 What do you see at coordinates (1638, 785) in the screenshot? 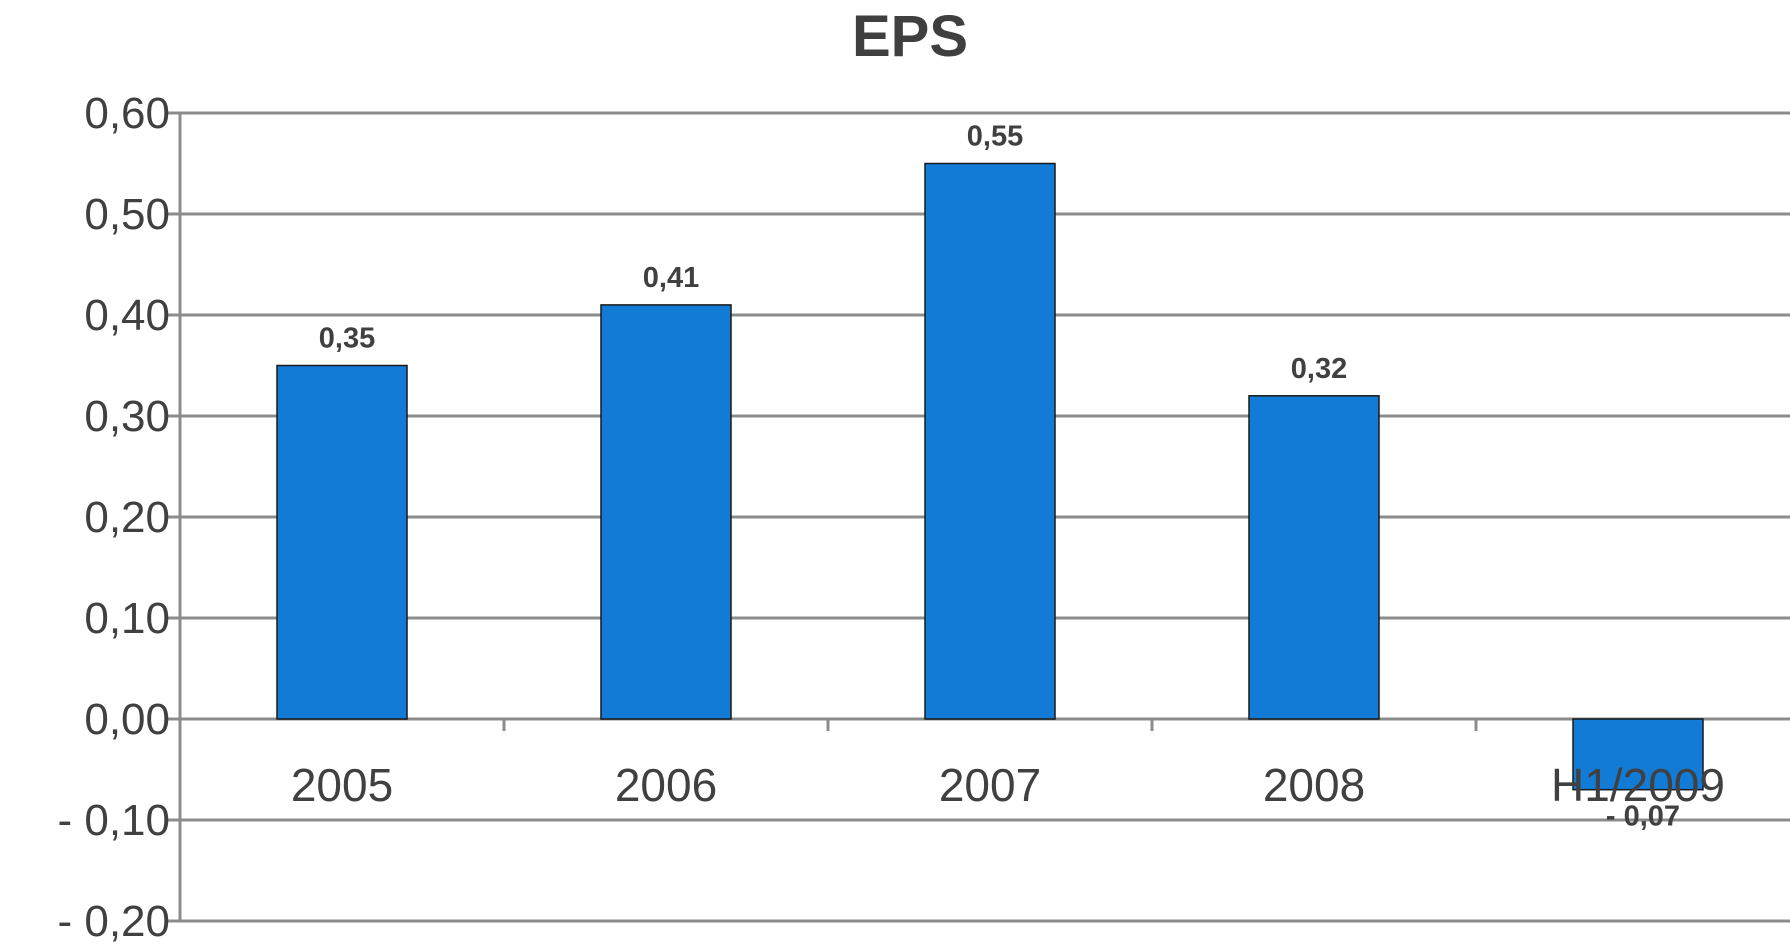
I see `x-tick-label: H1/2009` at bounding box center [1638, 785].